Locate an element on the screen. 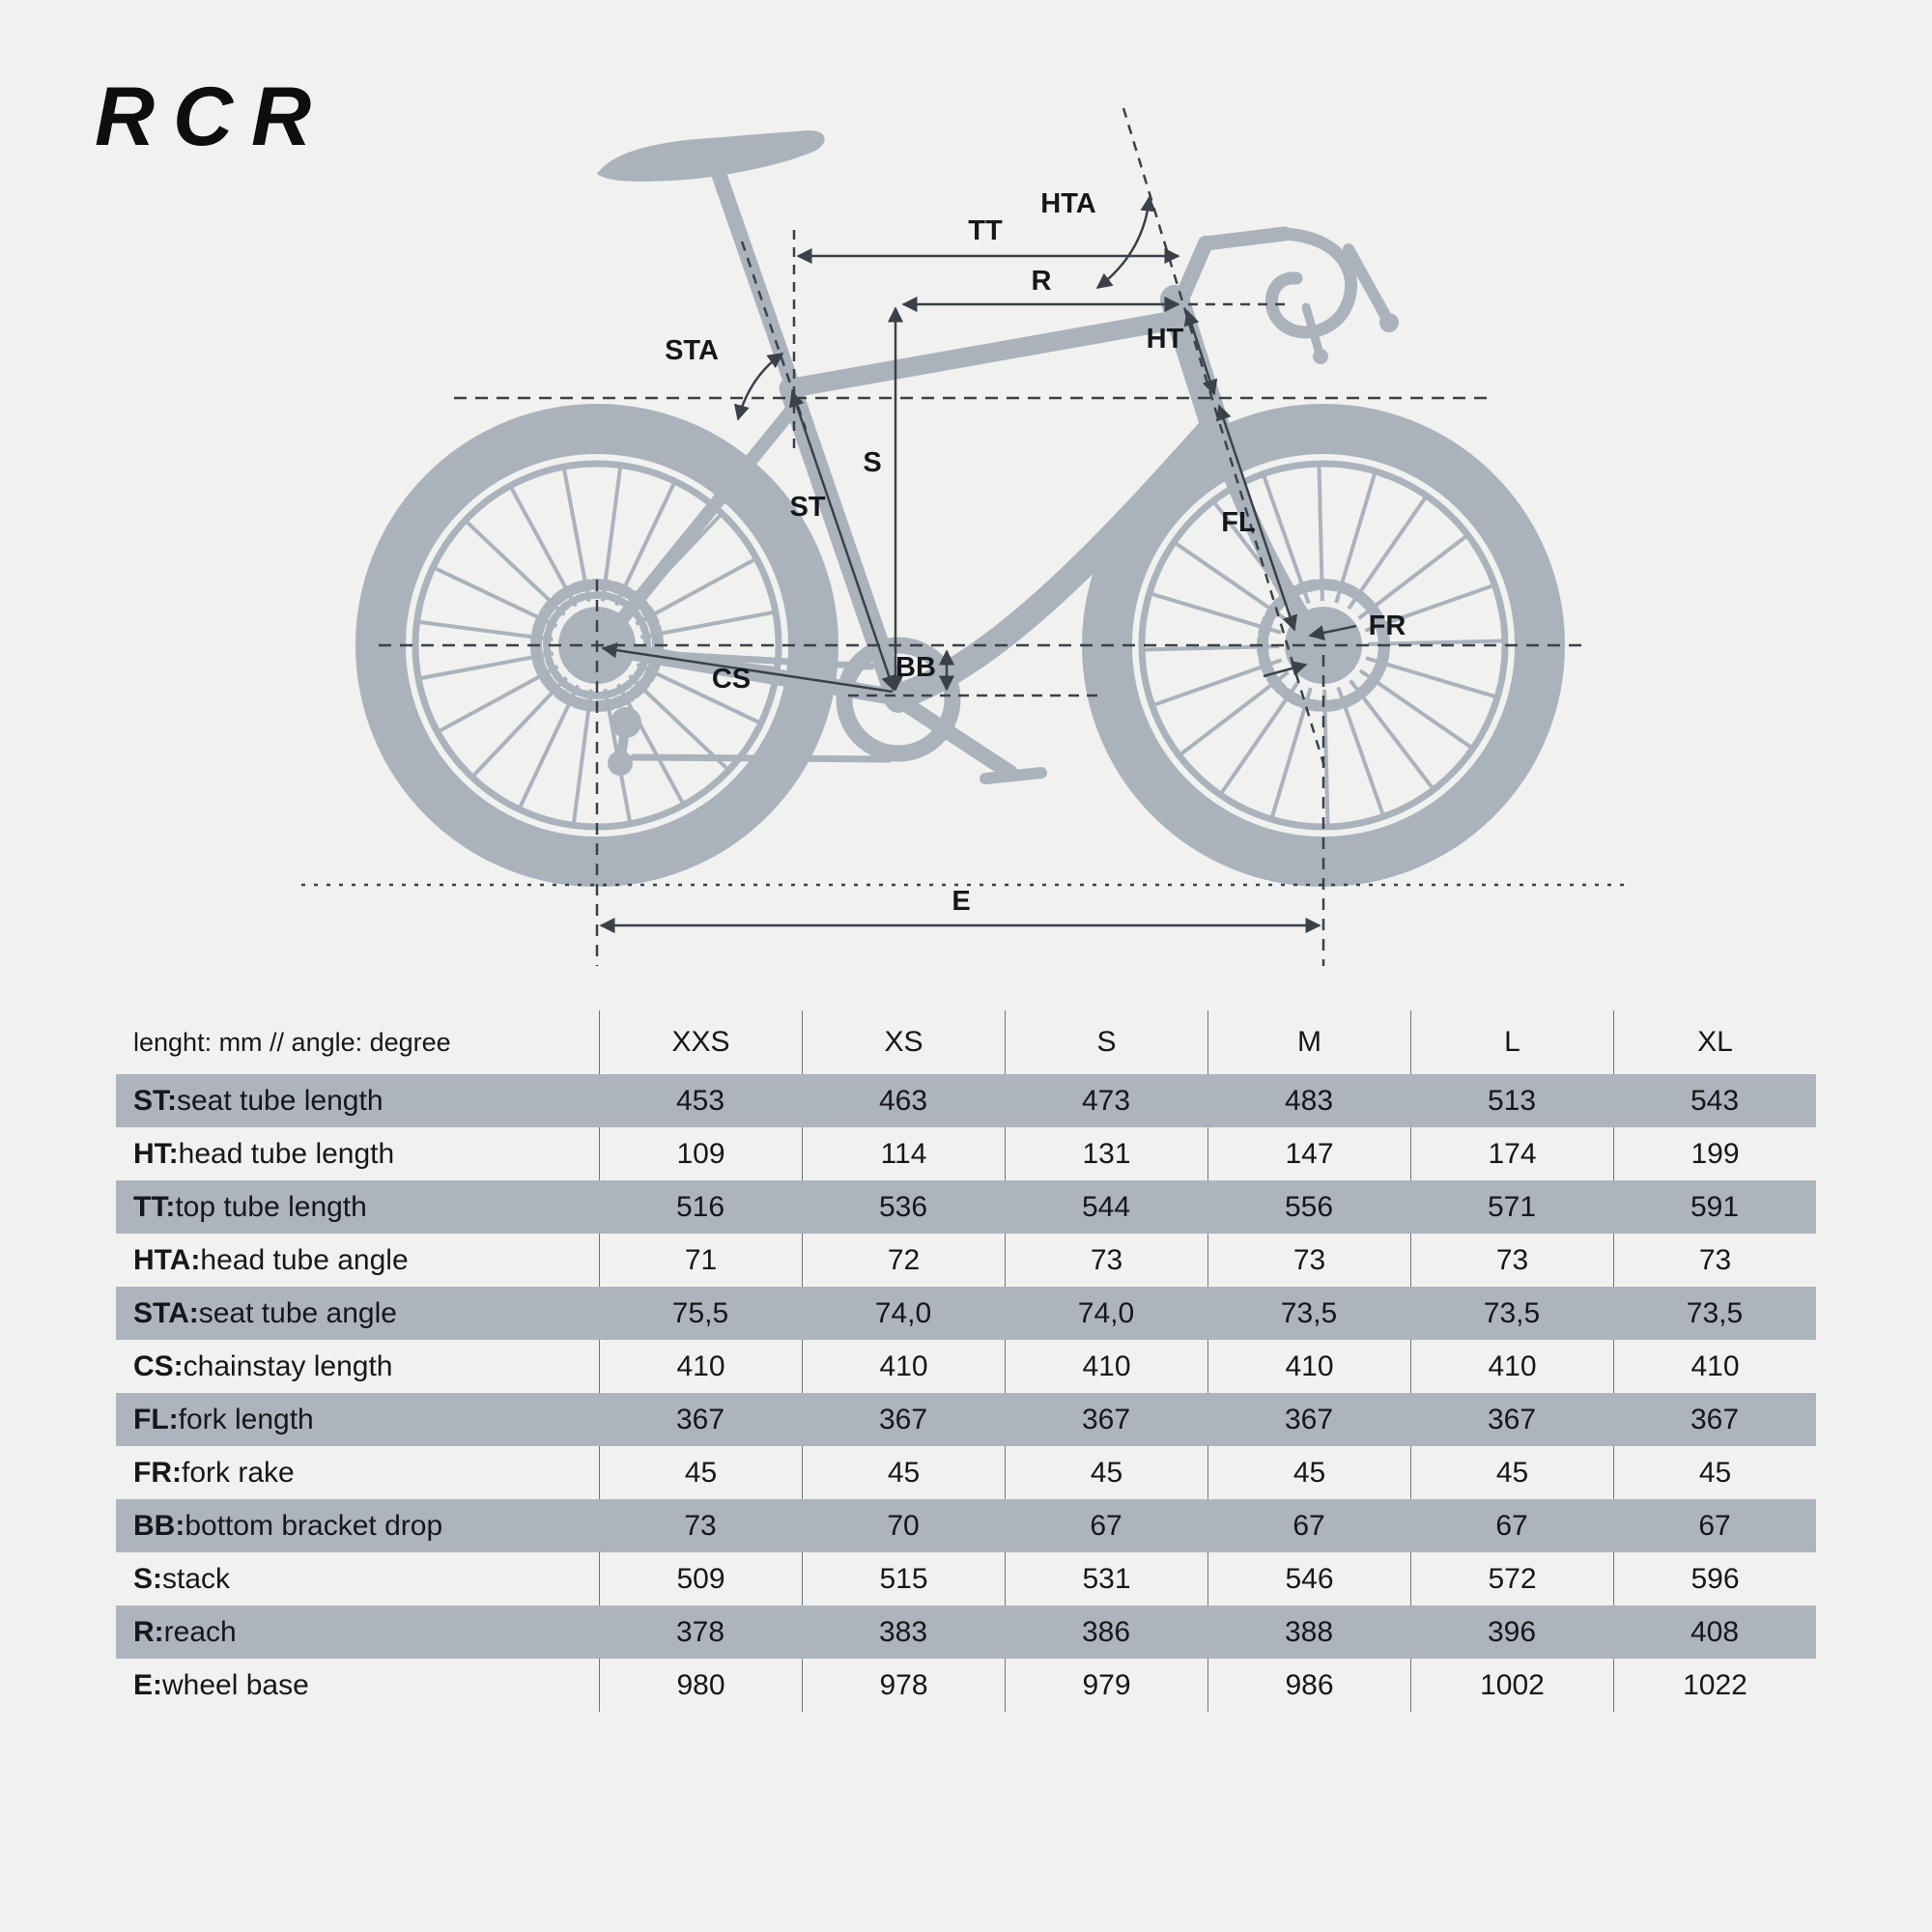  diagram-label-e: E is located at coordinates (961, 901).